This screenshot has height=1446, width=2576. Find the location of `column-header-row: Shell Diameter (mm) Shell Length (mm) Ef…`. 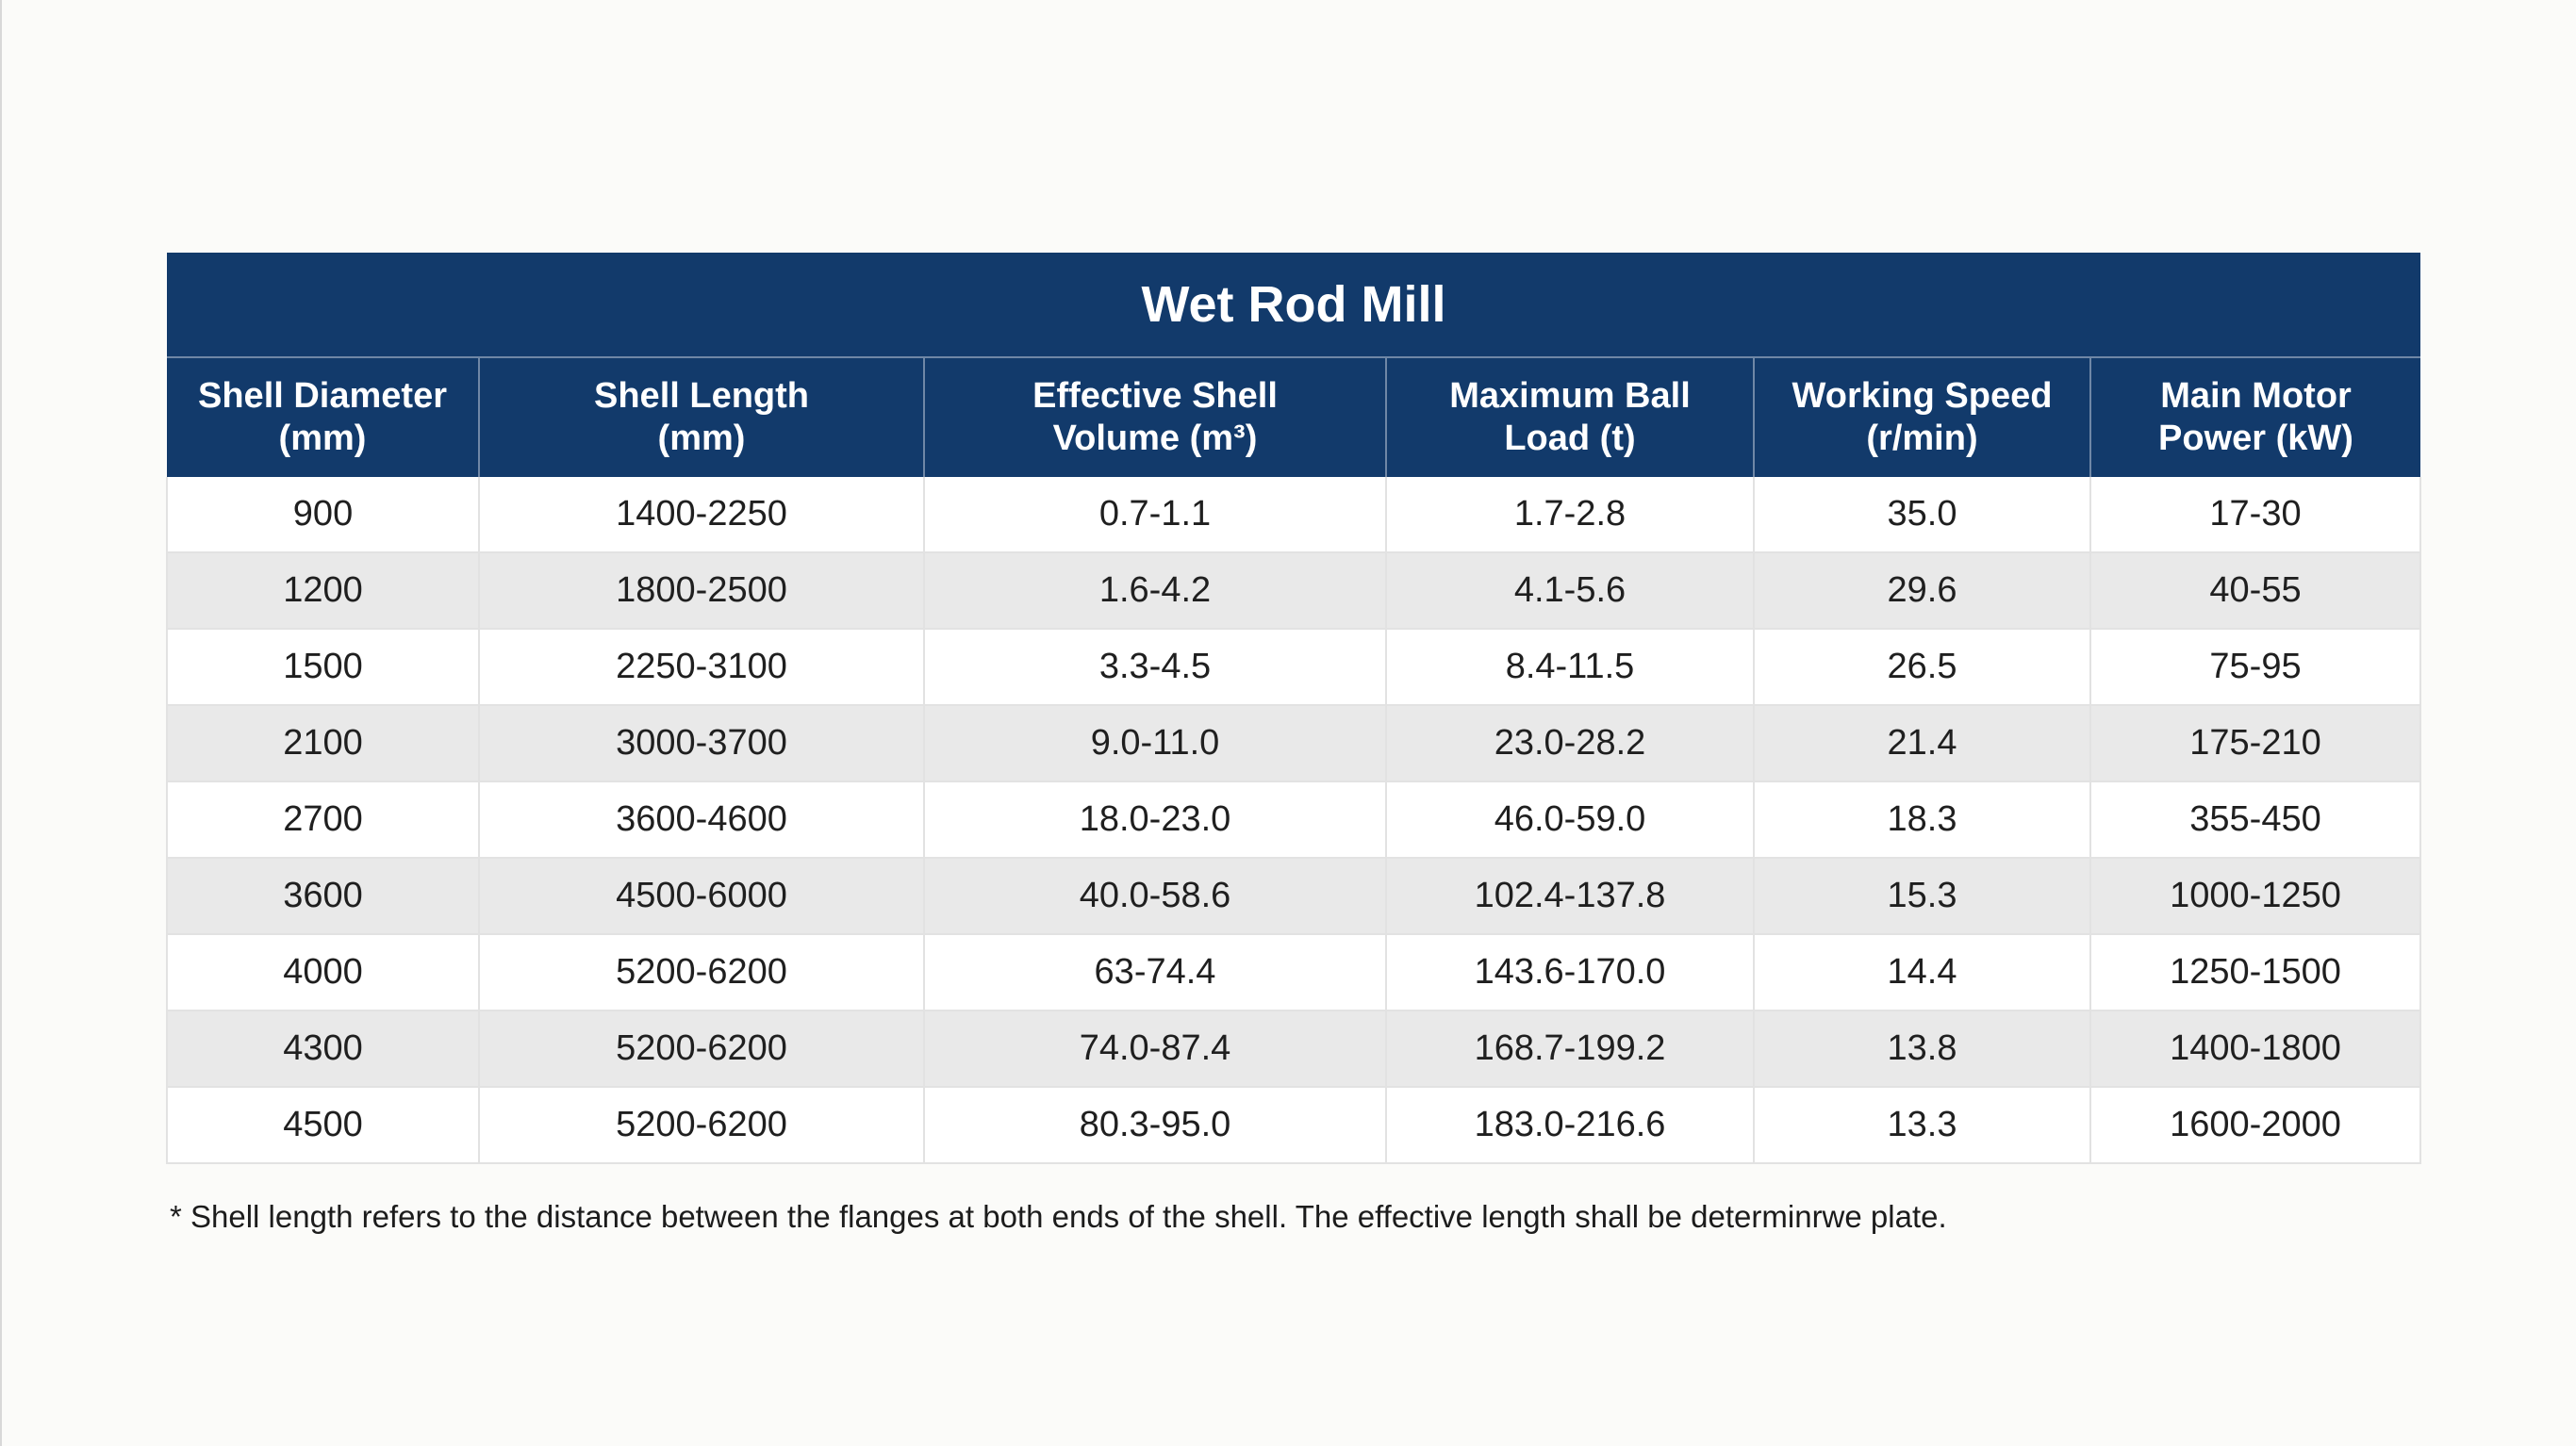

column-header-row: Shell Diameter (mm) Shell Length (mm) Ef… is located at coordinates (1294, 417).